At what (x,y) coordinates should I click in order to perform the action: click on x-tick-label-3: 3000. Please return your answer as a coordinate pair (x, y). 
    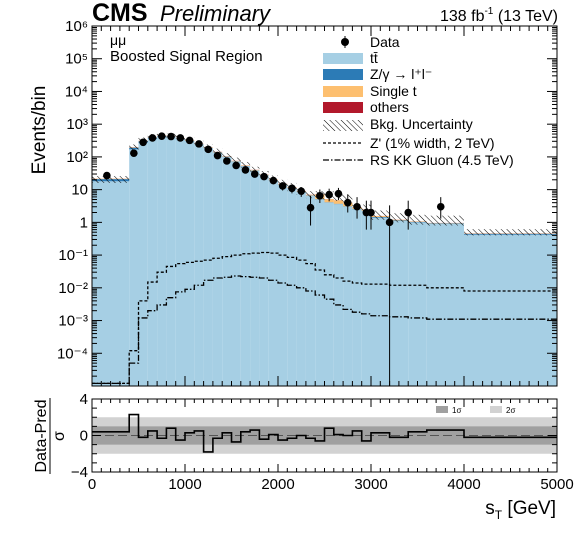
    Looking at the image, I should click on (370, 484).